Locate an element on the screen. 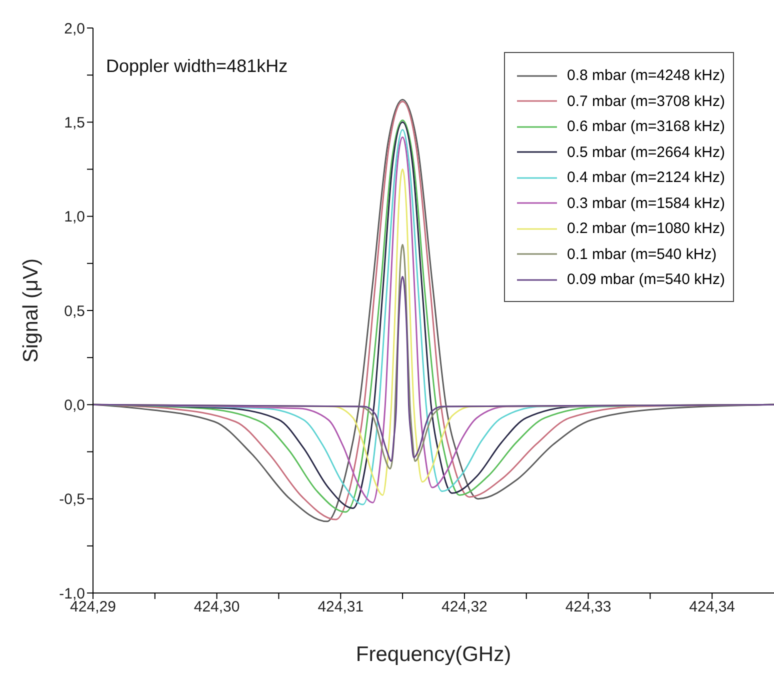  legend-label: 0.6 mbar (m=3168 kHz) is located at coordinates (646, 127).